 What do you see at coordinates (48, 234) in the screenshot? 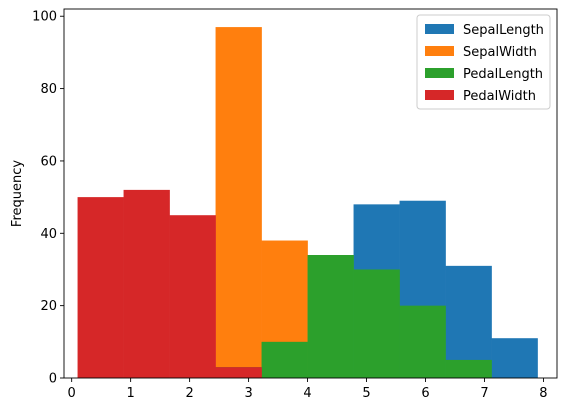
I see `y-tick-label-40: 40` at bounding box center [48, 234].